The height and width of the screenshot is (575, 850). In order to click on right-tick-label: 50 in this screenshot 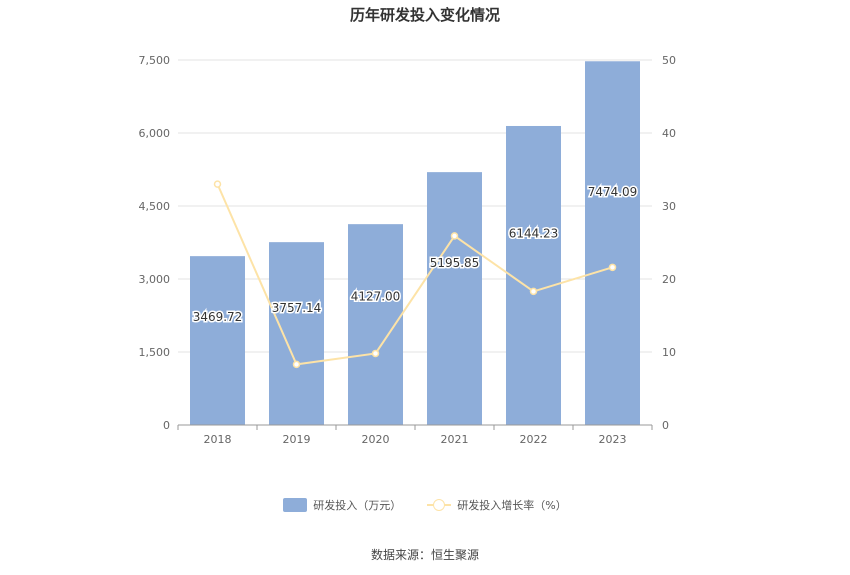, I will do `click(669, 60)`.